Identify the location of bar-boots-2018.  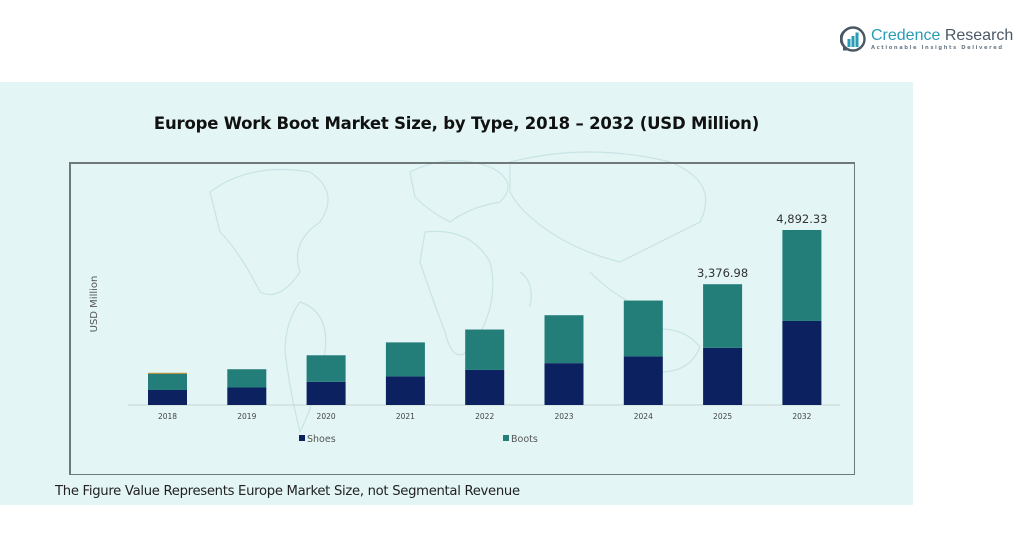
(167, 381).